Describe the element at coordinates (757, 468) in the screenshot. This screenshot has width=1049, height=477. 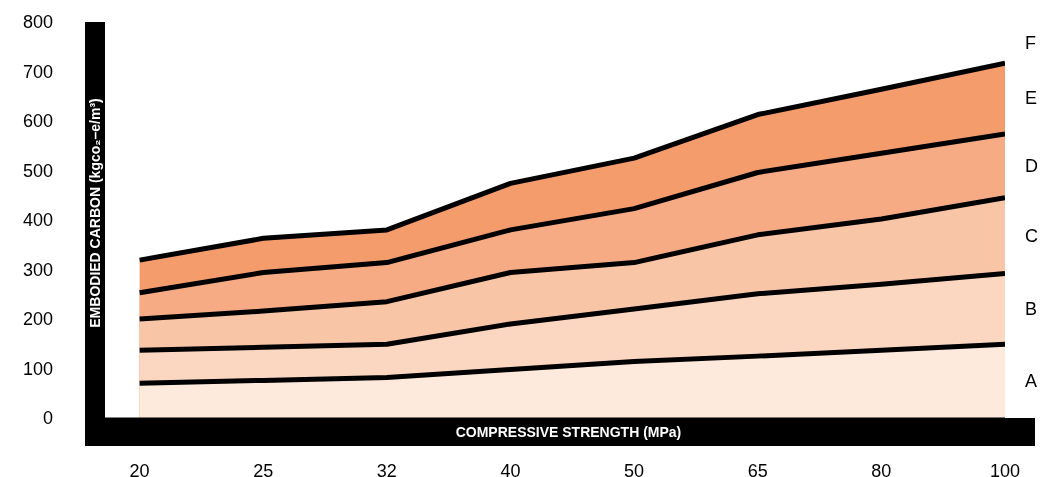
I see `x-tick-label: 65` at that location.